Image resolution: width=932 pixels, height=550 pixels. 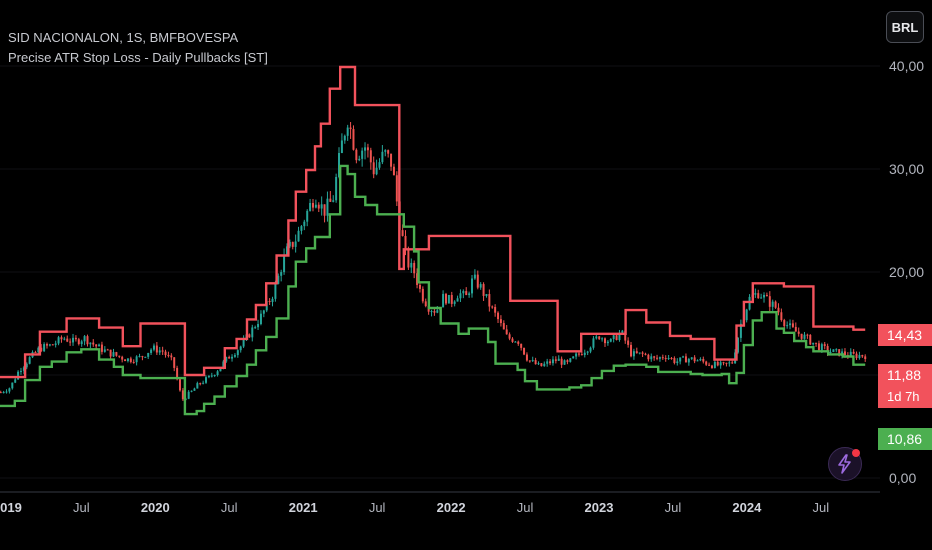 What do you see at coordinates (599, 507) in the screenshot?
I see `x-tick-label: 2023` at bounding box center [599, 507].